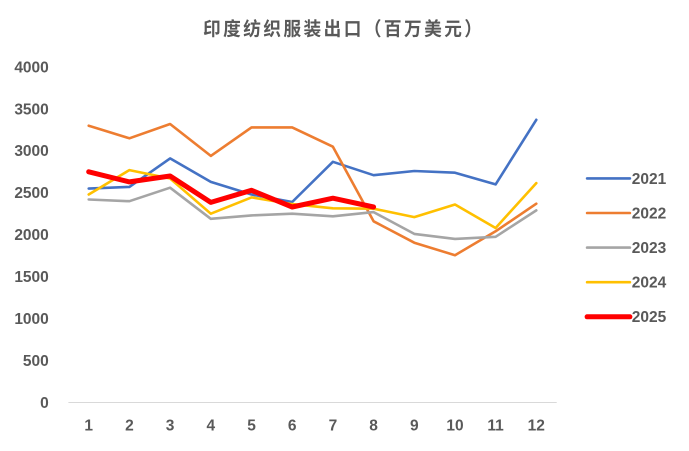  Describe the element at coordinates (649, 283) in the screenshot. I see `svg-text: 2024` at that location.